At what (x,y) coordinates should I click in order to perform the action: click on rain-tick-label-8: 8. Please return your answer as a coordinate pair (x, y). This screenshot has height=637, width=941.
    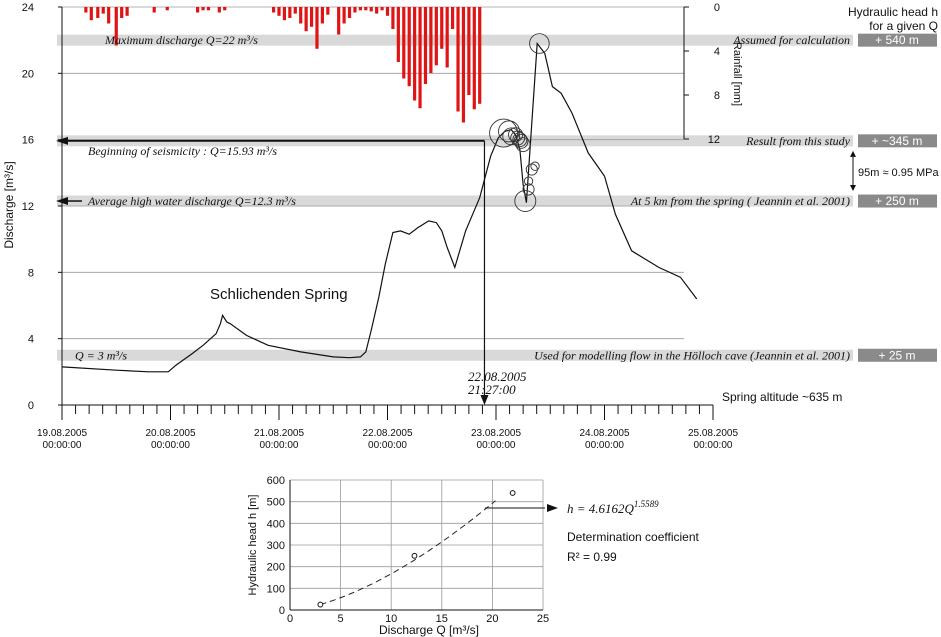
    Looking at the image, I should click on (717, 96).